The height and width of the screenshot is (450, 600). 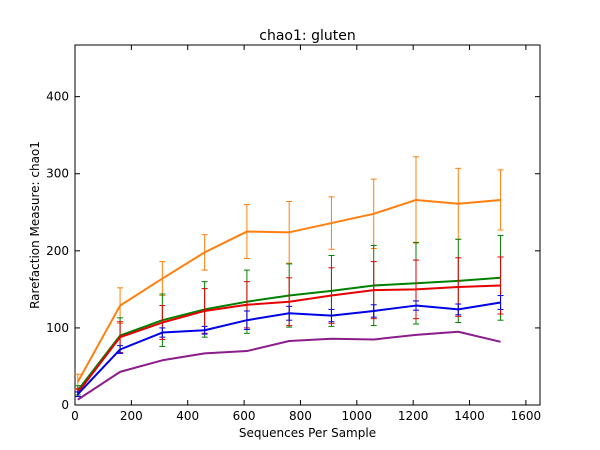 I want to click on y-tick-label: 100, so click(x=57, y=328).